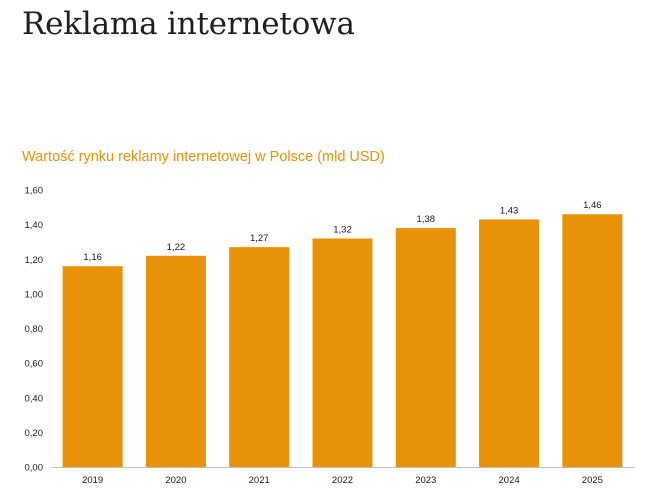  I want to click on data-label: 1,27, so click(259, 238).